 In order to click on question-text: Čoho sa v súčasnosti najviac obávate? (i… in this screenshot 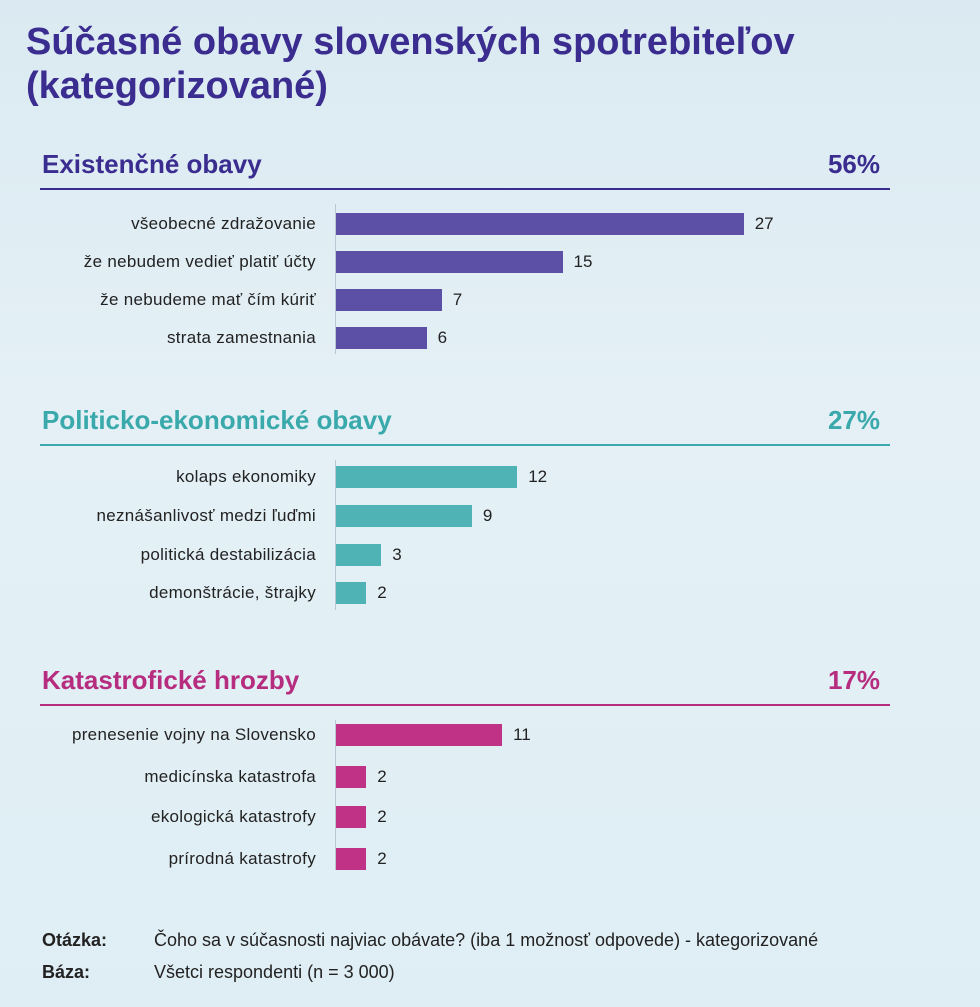, I will do `click(486, 940)`.